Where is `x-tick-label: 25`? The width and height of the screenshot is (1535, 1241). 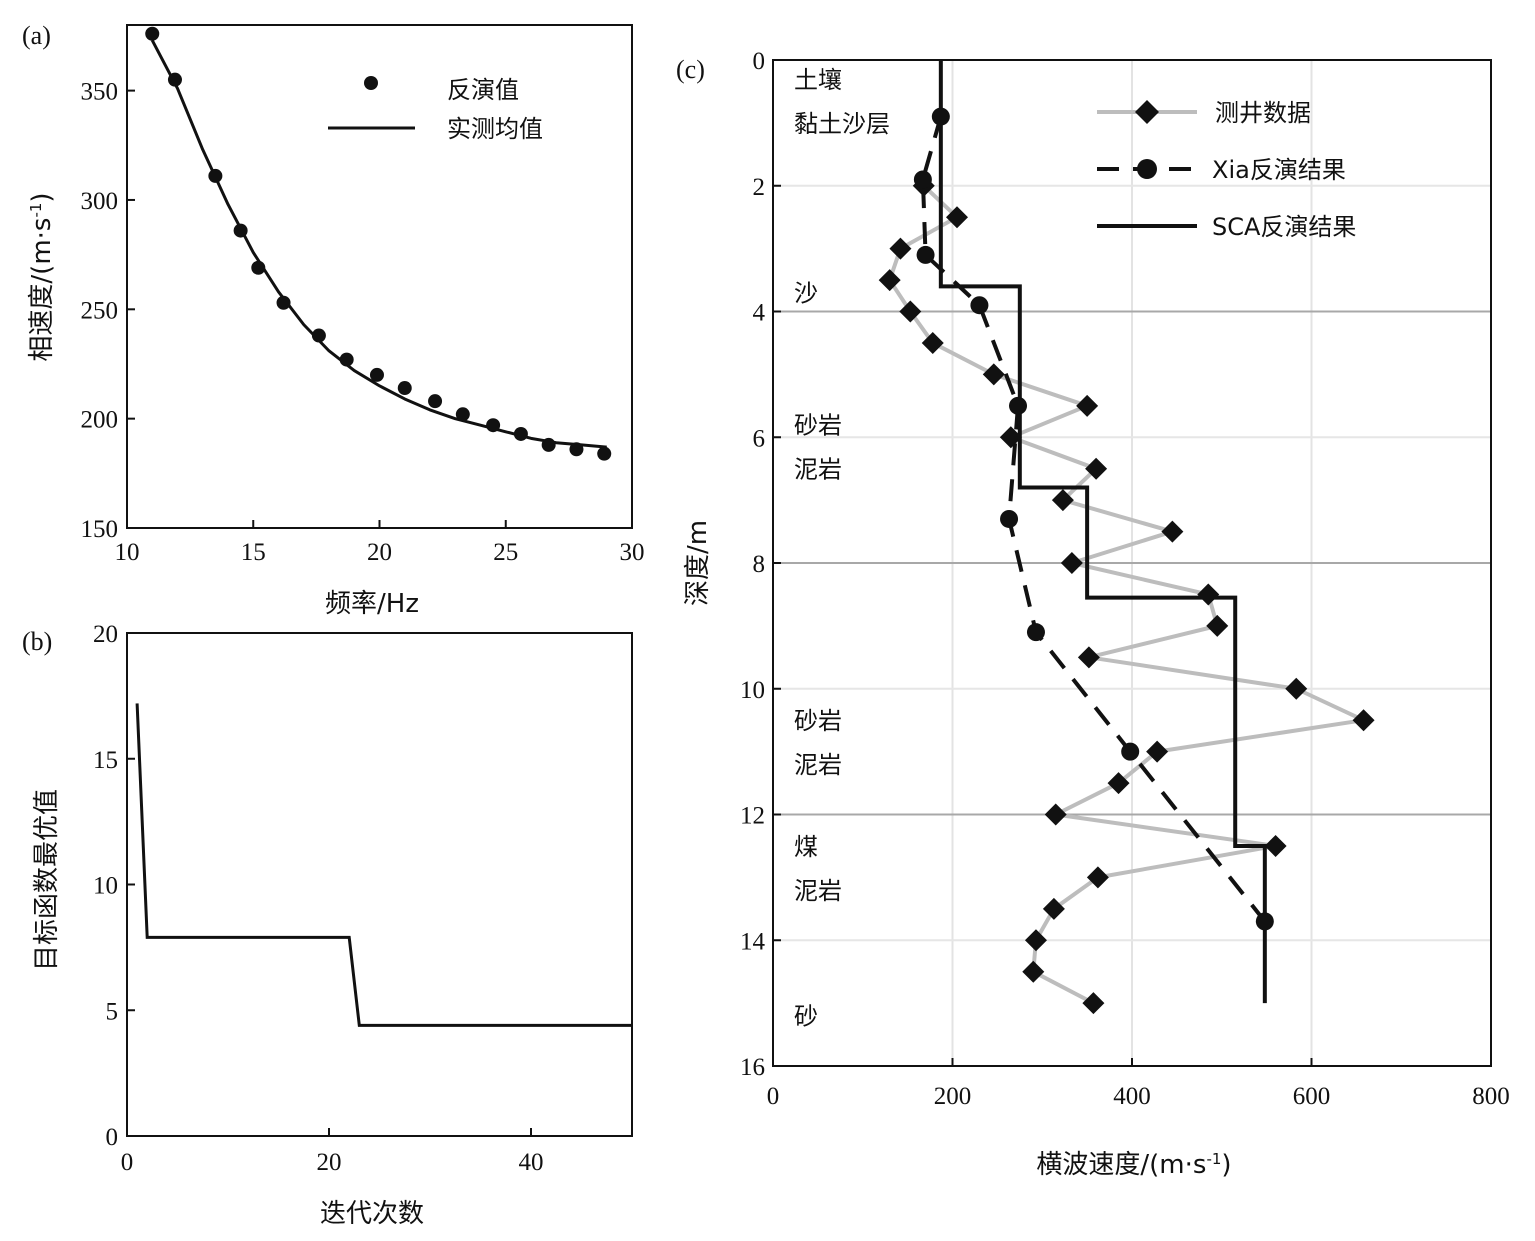 x-tick-label: 25 is located at coordinates (505, 552).